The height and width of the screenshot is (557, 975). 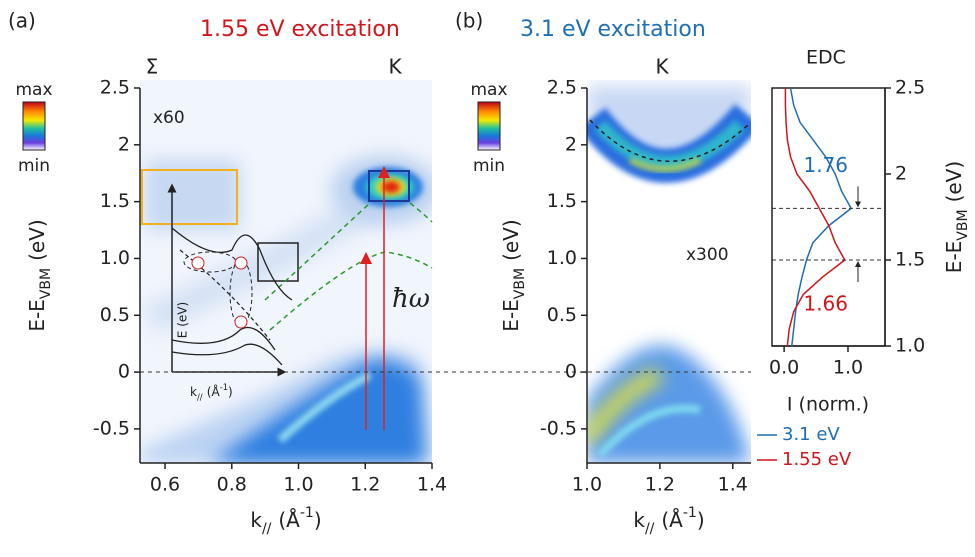 What do you see at coordinates (811, 434) in the screenshot?
I see `legend-label: 3.1 eV` at bounding box center [811, 434].